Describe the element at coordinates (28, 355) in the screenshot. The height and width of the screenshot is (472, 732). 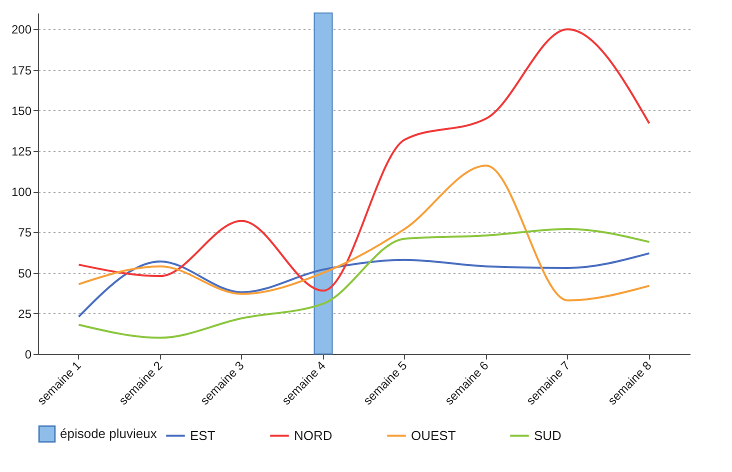
I see `y-tick-label: 0` at that location.